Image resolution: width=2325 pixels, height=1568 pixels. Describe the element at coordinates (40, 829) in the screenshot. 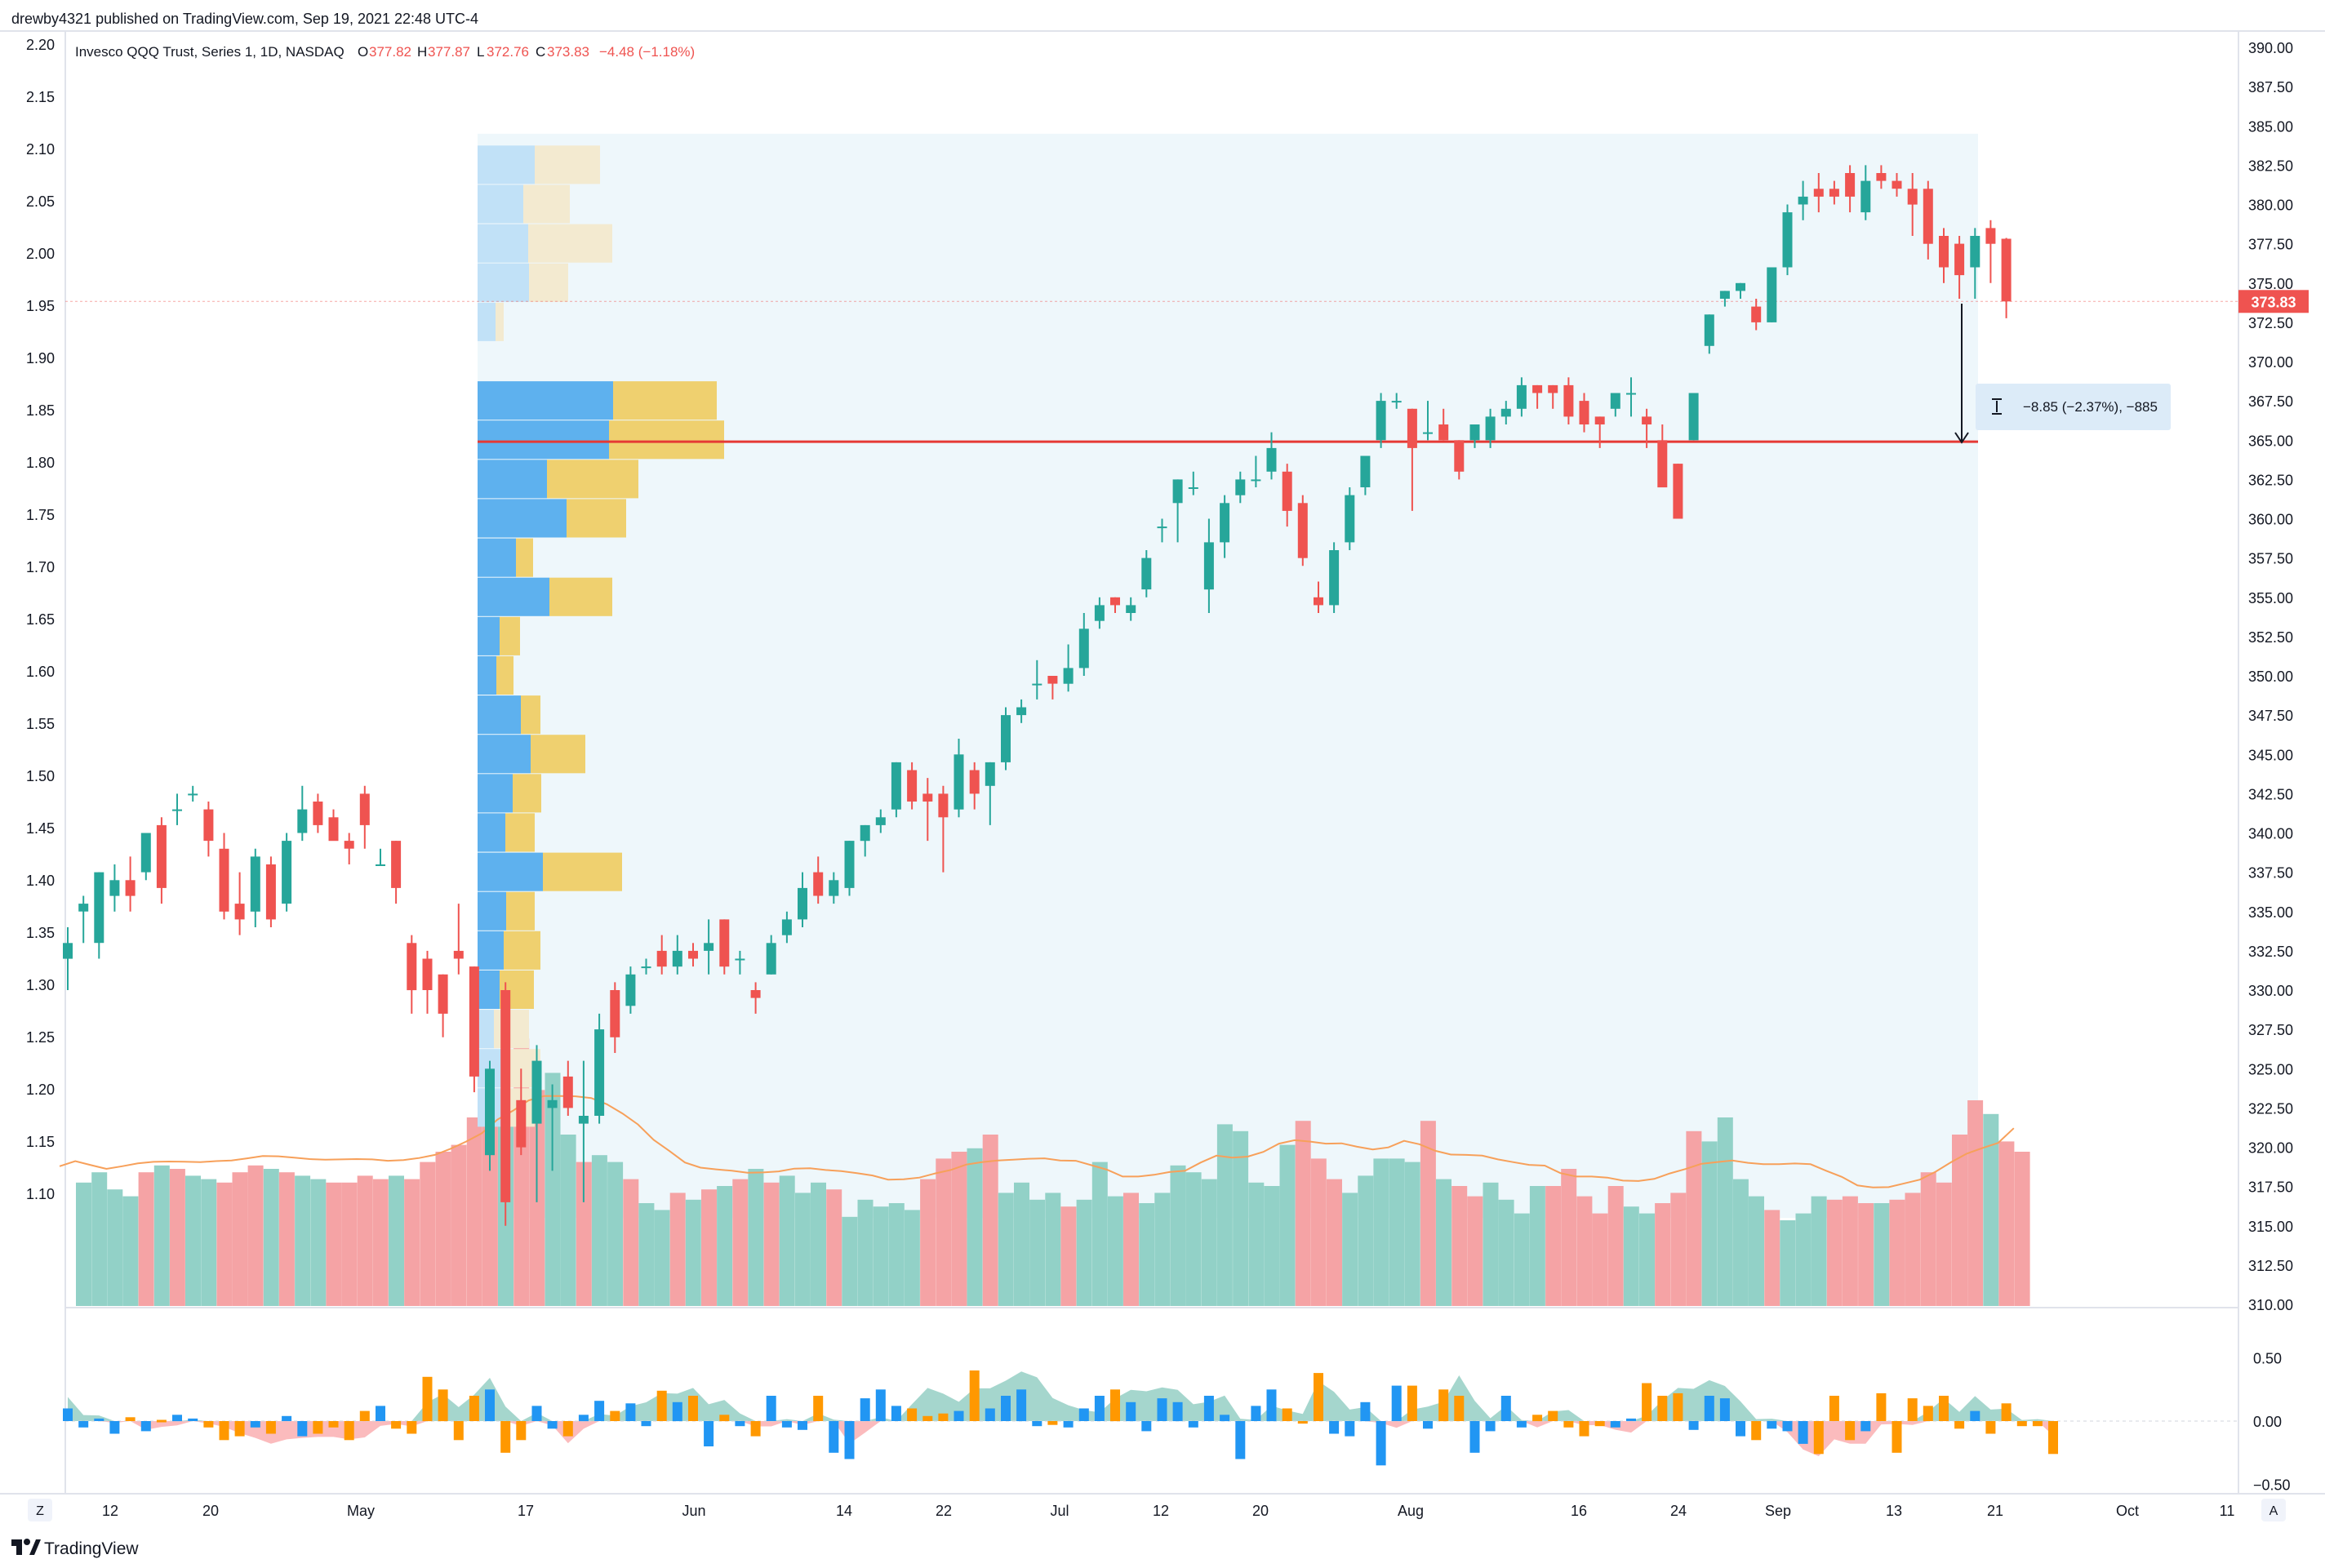

I see `left-axis-tick: 1.45` at that location.